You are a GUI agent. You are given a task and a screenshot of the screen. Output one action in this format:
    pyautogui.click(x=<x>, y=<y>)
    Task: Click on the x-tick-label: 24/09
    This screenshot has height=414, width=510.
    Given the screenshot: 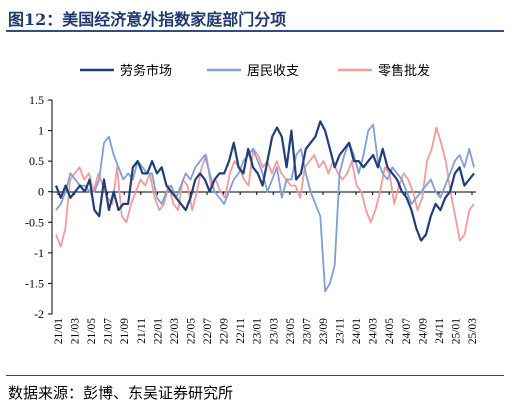 What is the action you would take?
    pyautogui.click(x=423, y=331)
    